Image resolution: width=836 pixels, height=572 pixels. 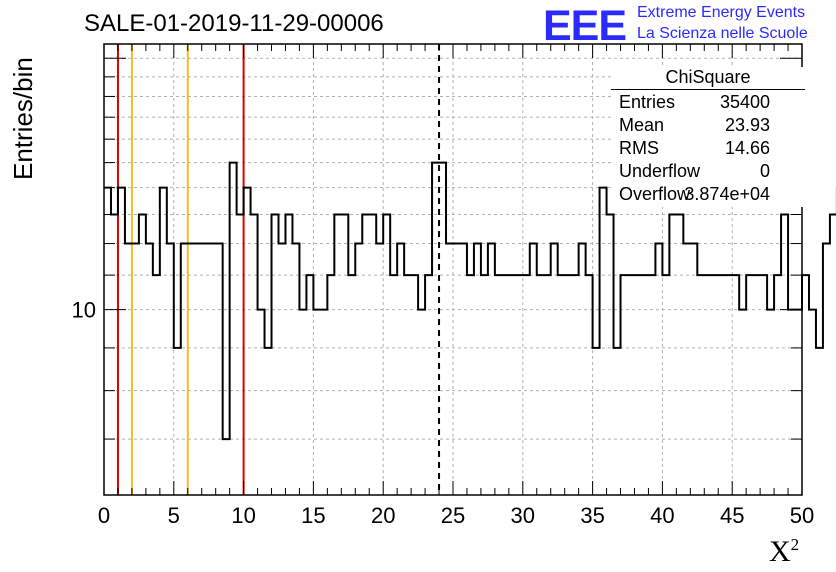 I want to click on x-tick-label: 50, so click(x=802, y=515).